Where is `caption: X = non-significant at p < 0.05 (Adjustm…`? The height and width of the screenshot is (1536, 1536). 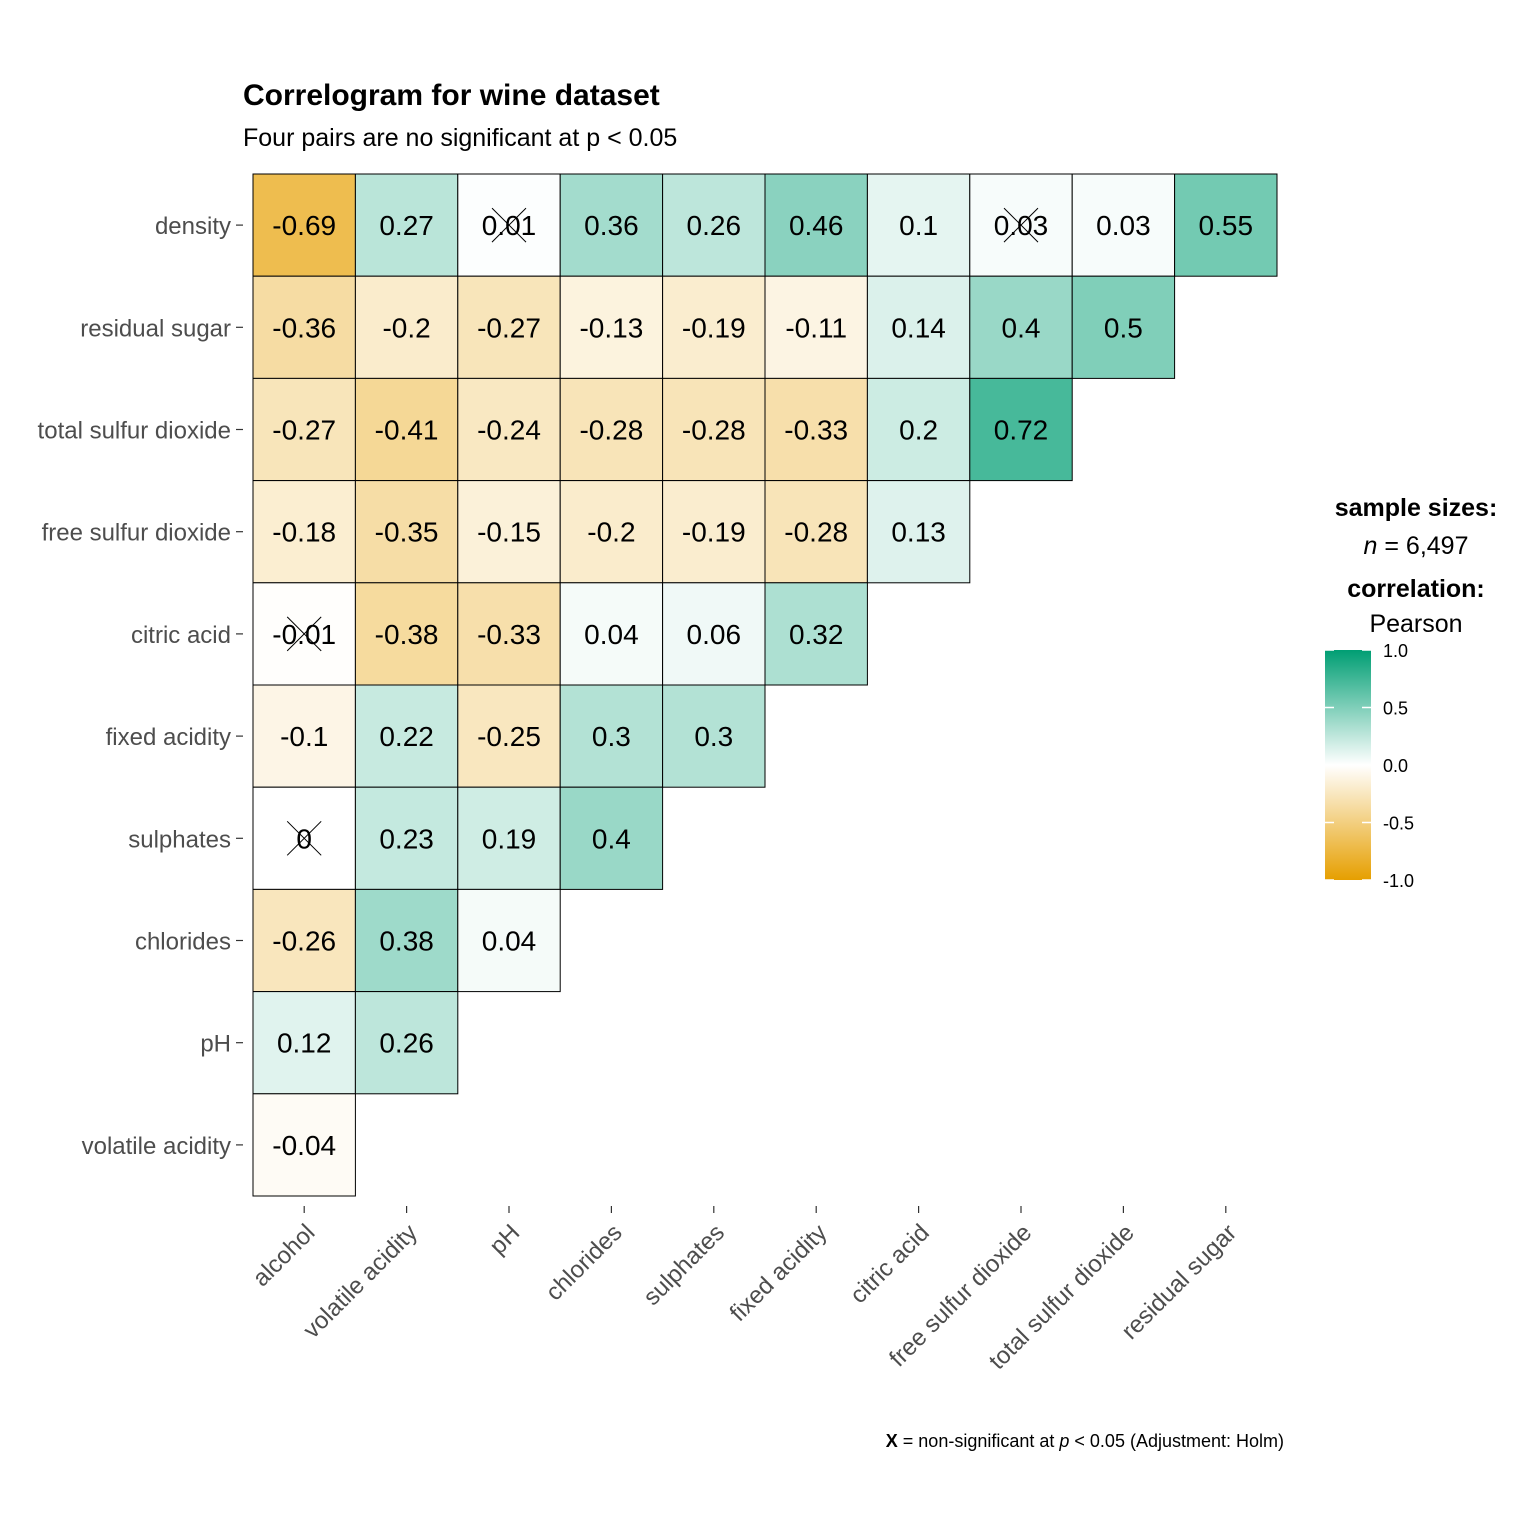 caption: X = non-significant at p < 0.05 (Adjustm… is located at coordinates (1085, 1441).